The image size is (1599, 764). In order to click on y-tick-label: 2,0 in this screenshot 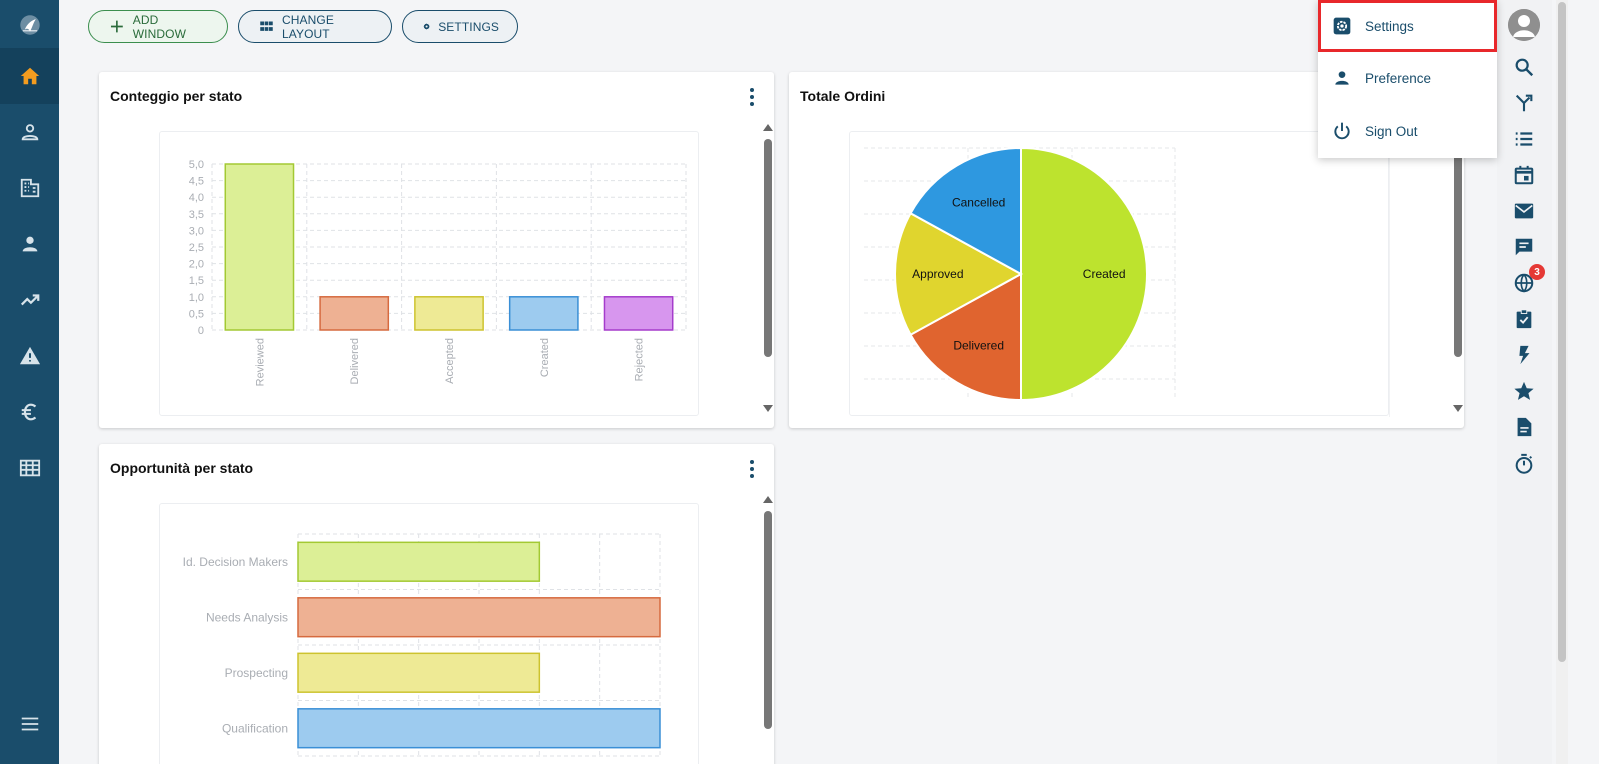, I will do `click(196, 265)`.